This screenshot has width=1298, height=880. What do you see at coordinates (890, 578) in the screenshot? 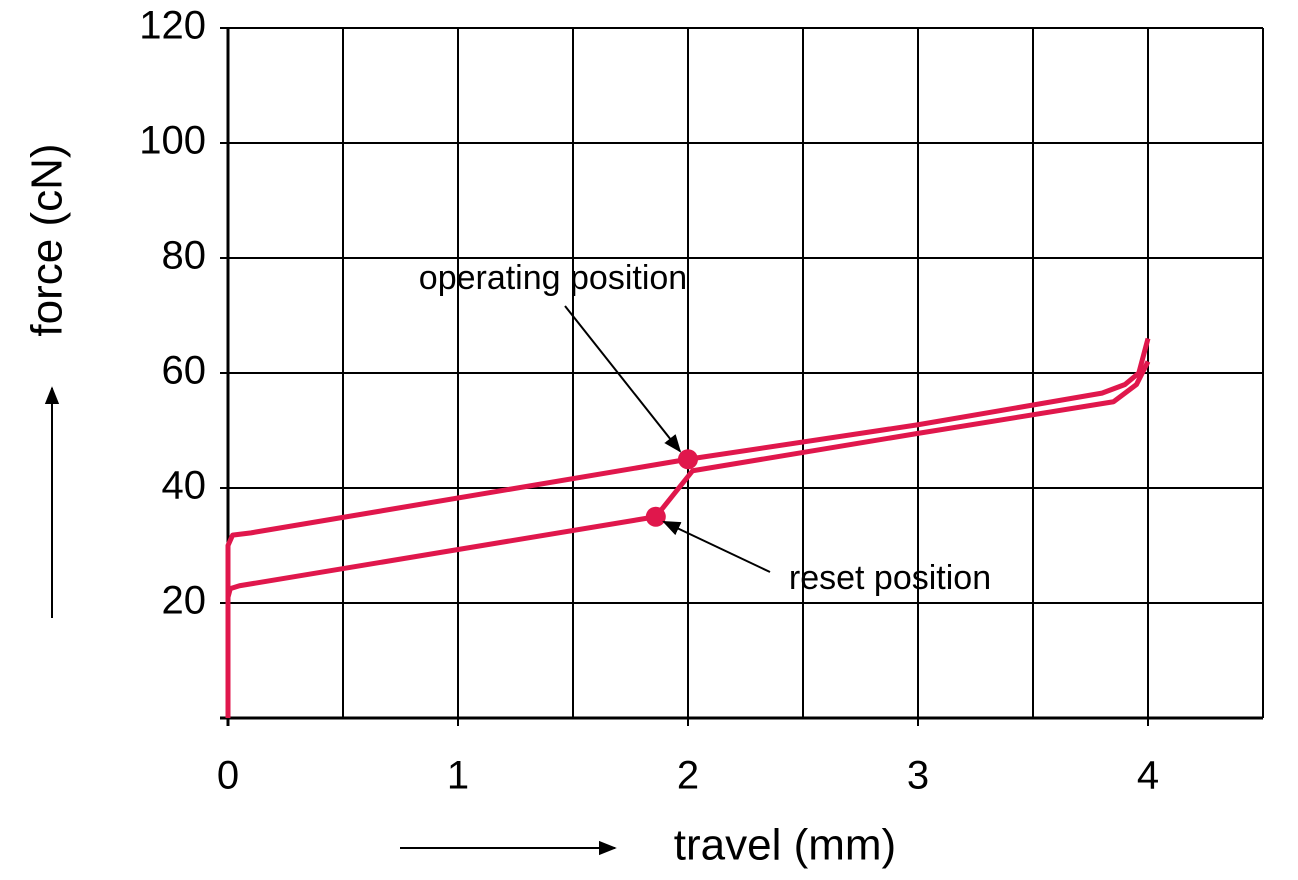
I see `annotation: reset position` at bounding box center [890, 578].